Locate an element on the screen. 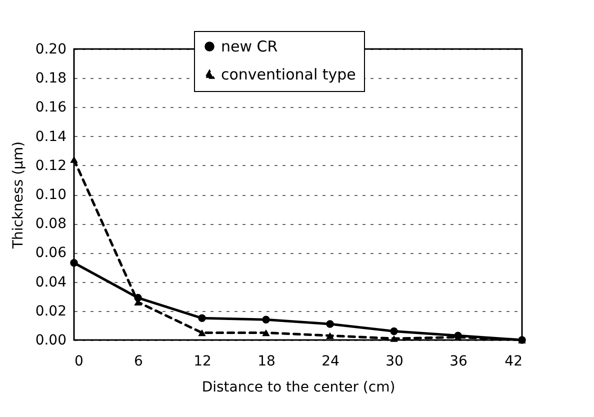 Image resolution: width=594 pixels, height=417 pixels. x-axis-title: Distance to the center (cm) is located at coordinates (299, 388).